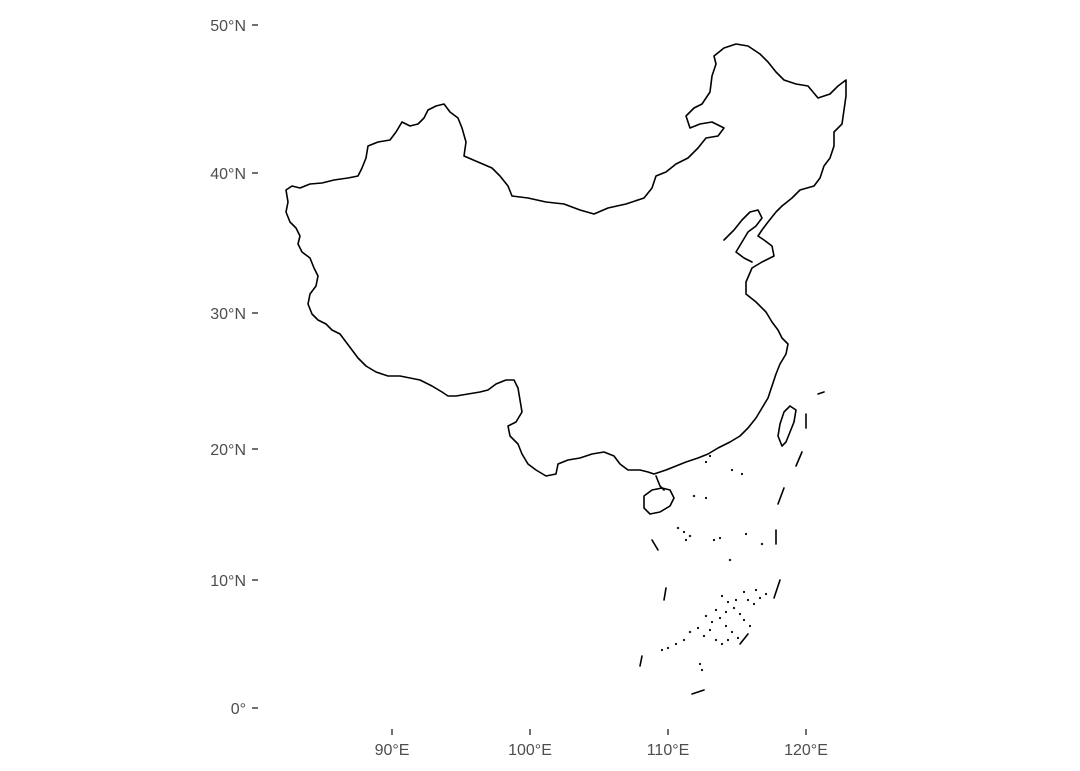 The width and height of the screenshot is (1080, 771). What do you see at coordinates (743, 236) in the screenshot?
I see `bohai-outline` at bounding box center [743, 236].